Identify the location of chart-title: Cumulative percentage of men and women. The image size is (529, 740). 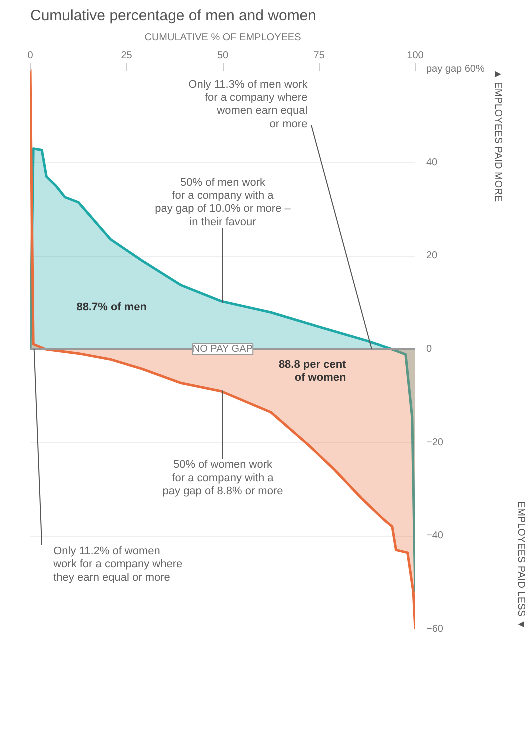
(173, 16).